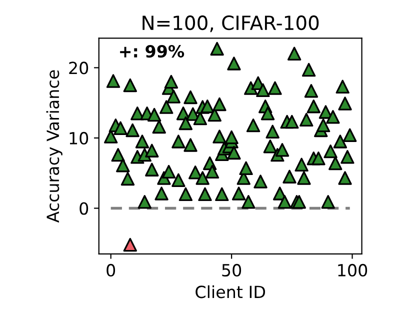 Image resolution: width=402 pixels, height=321 pixels. What do you see at coordinates (79, 138) in the screenshot?
I see `y-tick-label: 10` at bounding box center [79, 138].